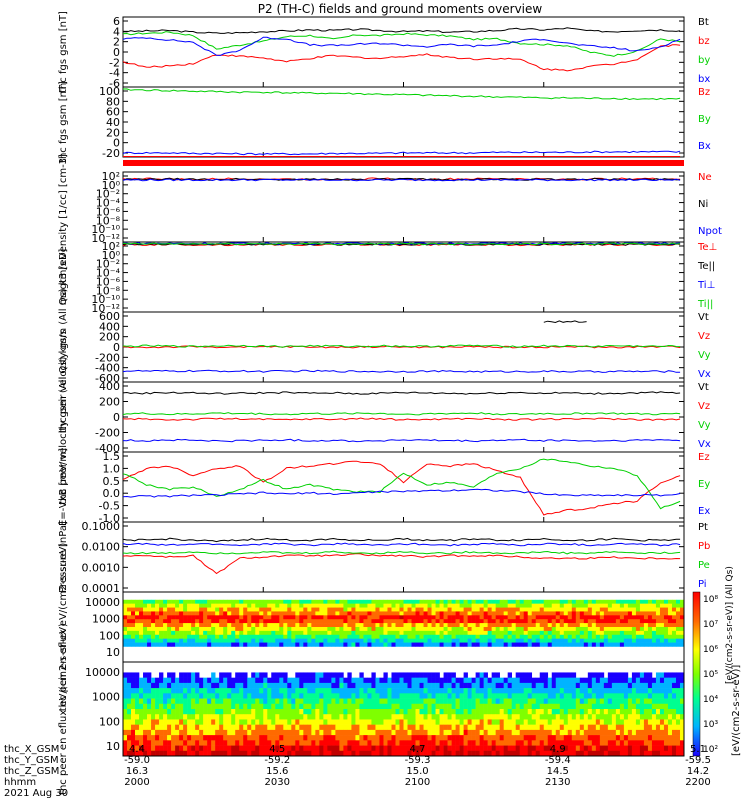 The width and height of the screenshot is (750, 800). I want to click on legend-label: Vt, so click(703, 387).